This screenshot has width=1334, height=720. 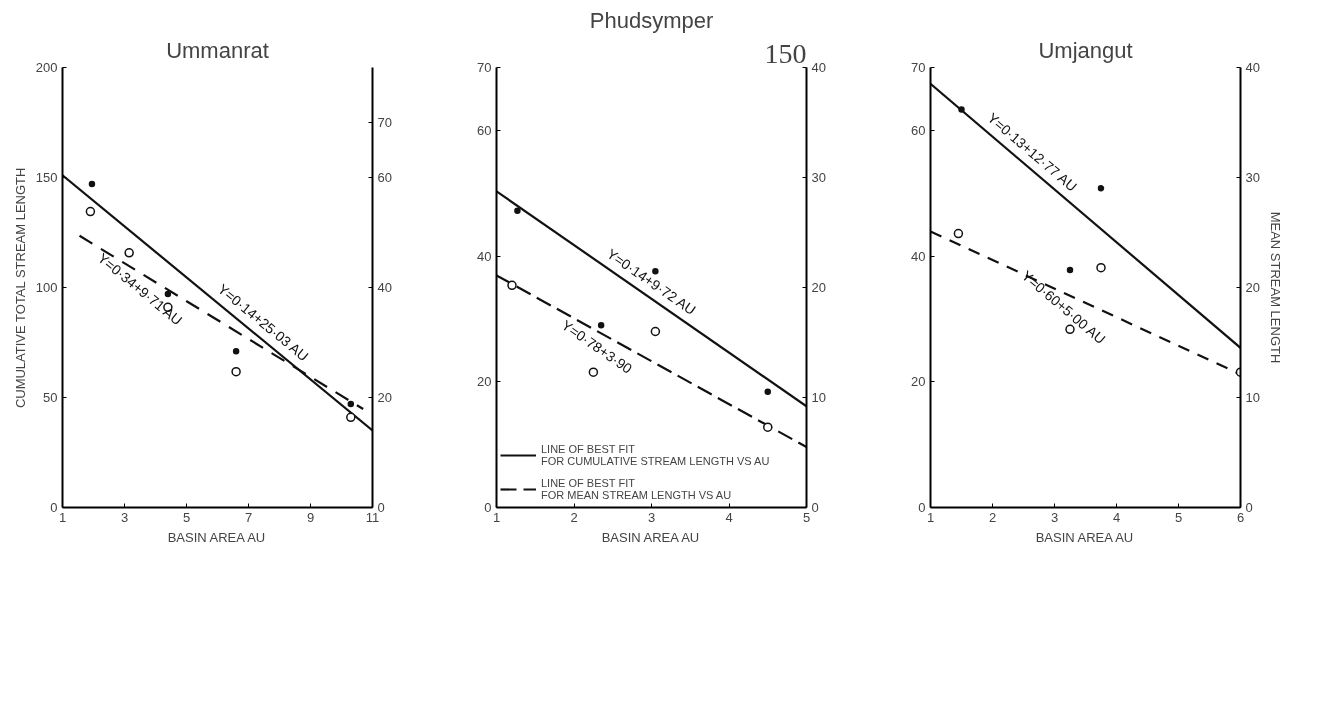 I want to click on y-tick-label: 150, so click(x=46, y=177).